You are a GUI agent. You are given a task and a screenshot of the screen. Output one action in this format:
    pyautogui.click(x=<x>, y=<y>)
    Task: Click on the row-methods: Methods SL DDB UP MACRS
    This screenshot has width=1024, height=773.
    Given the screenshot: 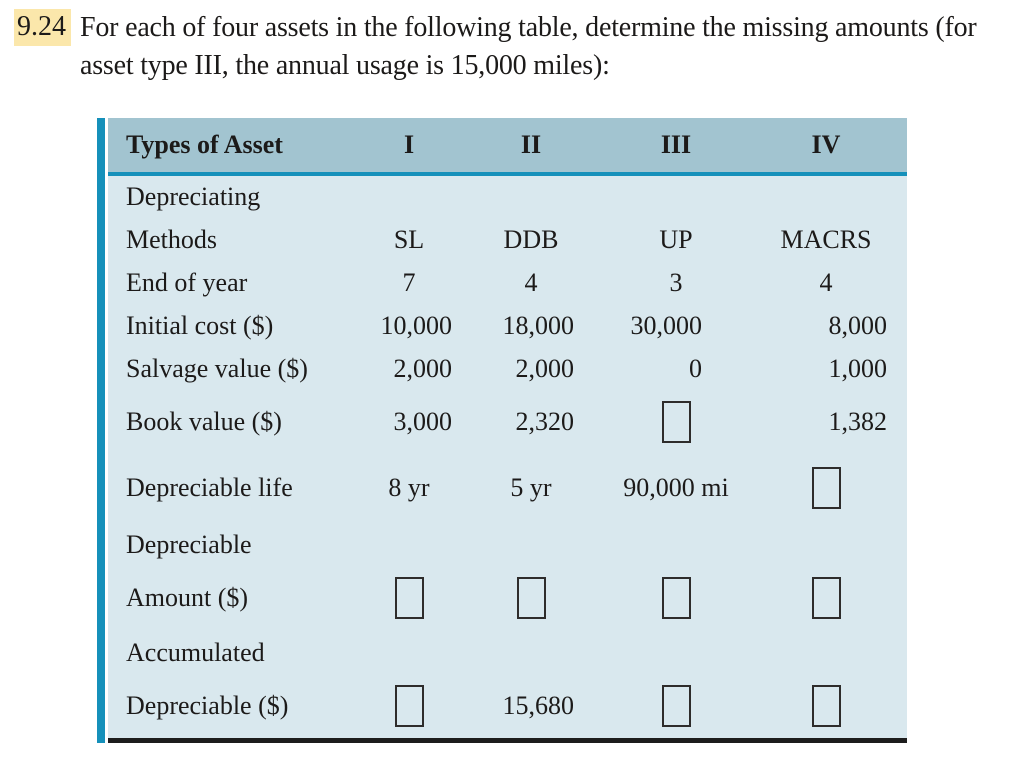 What is the action you would take?
    pyautogui.click(x=507, y=239)
    